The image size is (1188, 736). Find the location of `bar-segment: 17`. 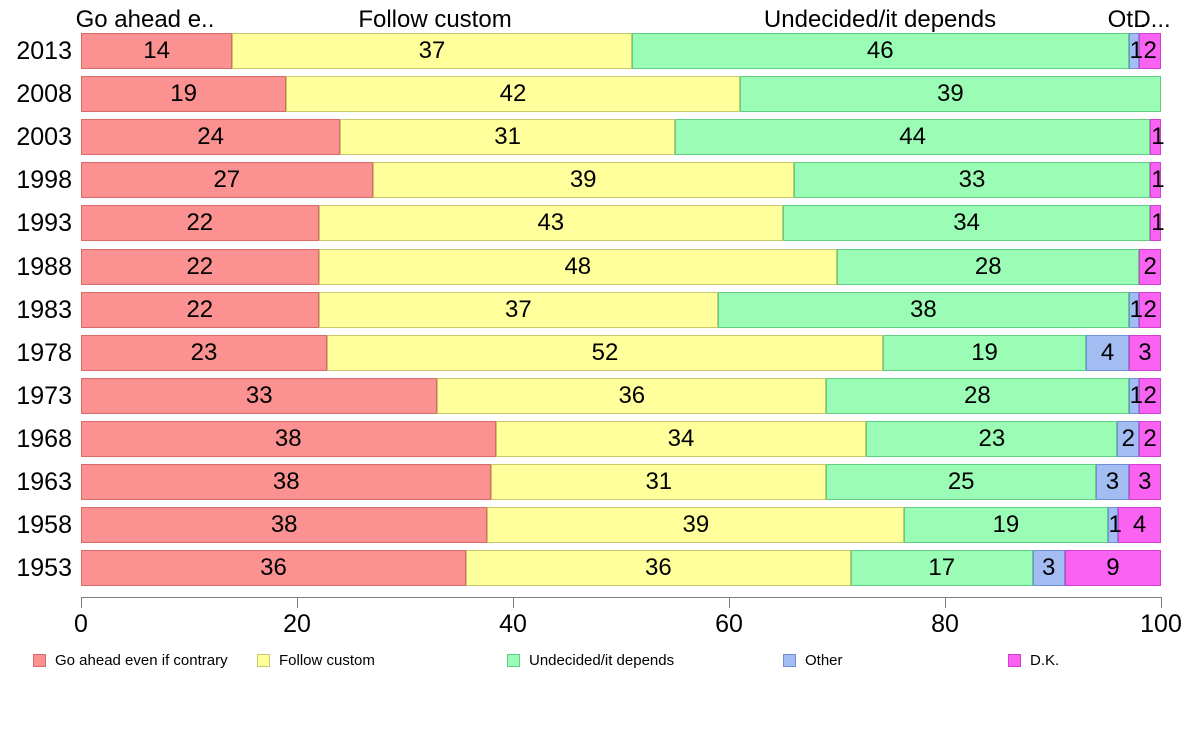

bar-segment: 17 is located at coordinates (941, 568).